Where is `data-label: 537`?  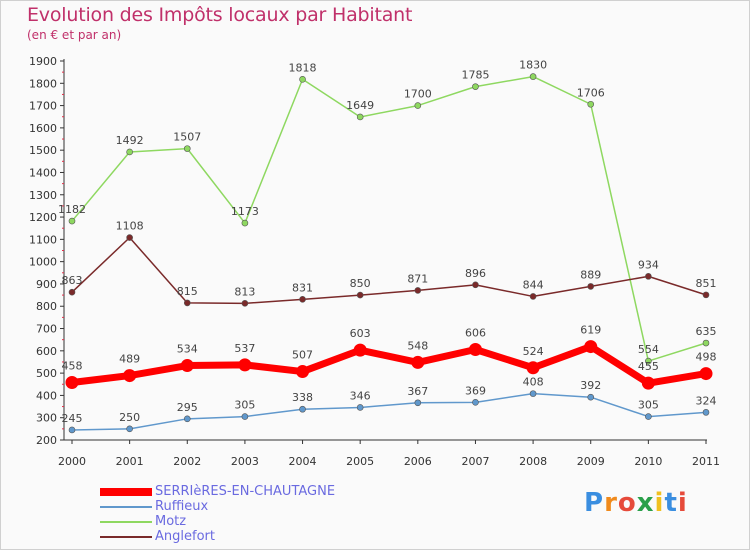 data-label: 537 is located at coordinates (244, 348).